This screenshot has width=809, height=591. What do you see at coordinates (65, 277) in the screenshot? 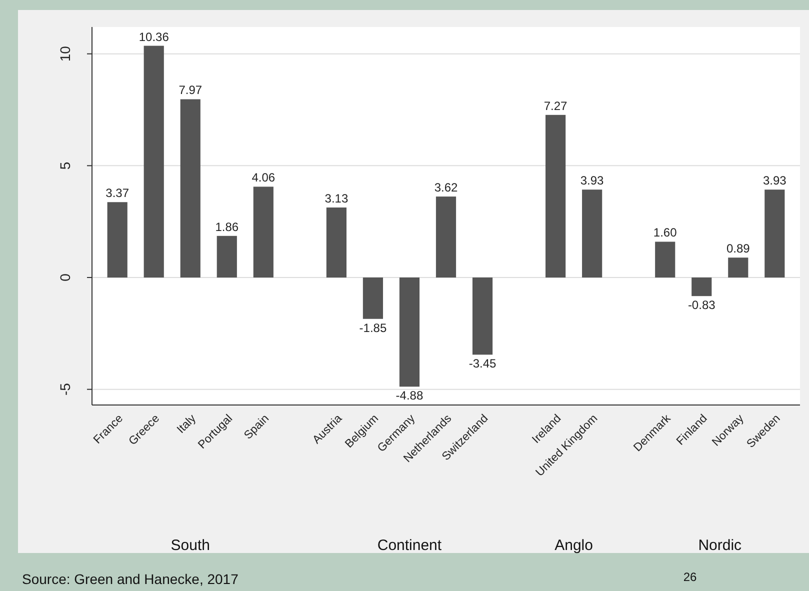
I see `y-tick-label: 0` at bounding box center [65, 277].